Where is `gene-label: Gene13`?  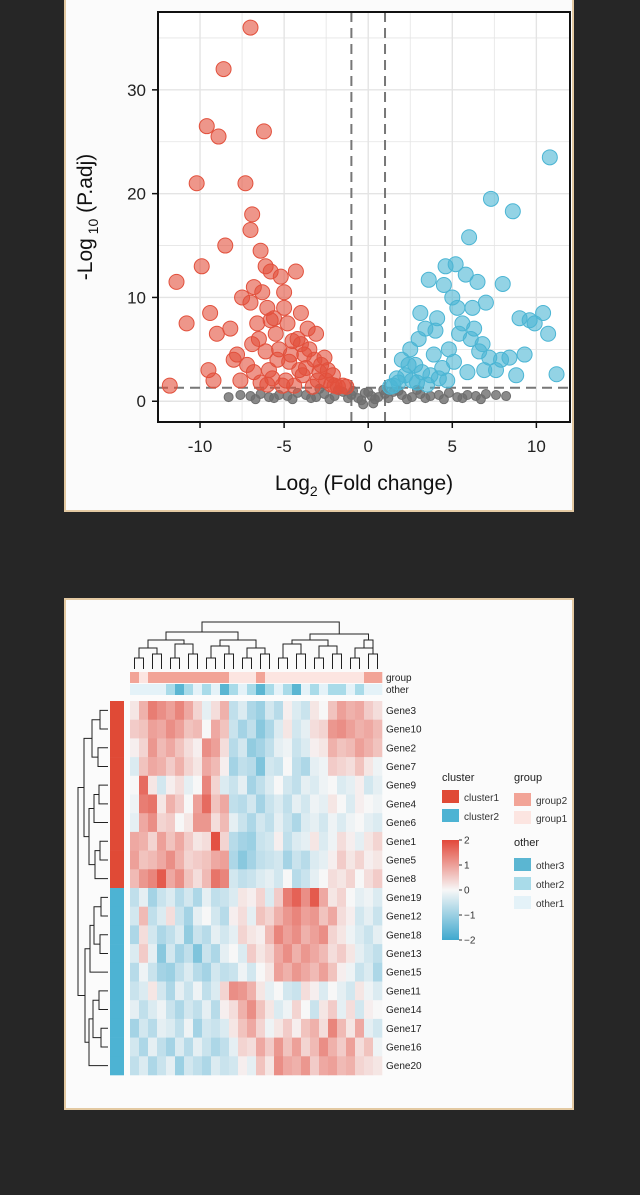 gene-label: Gene13 is located at coordinates (404, 954).